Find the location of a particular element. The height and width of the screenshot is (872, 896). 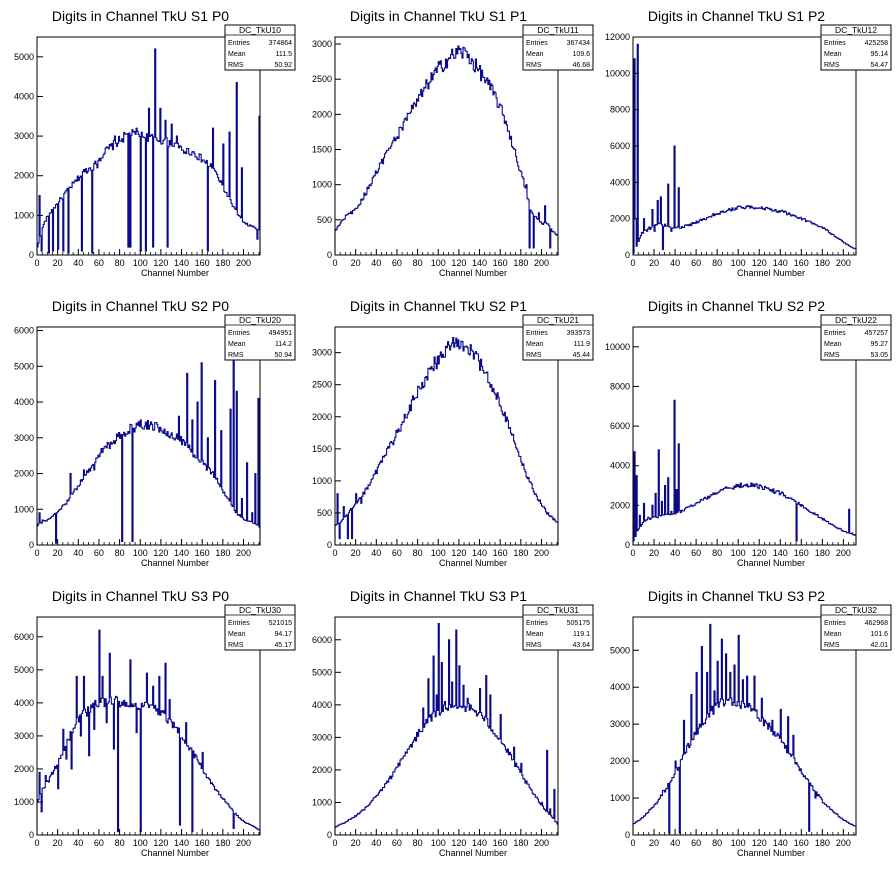

x-tick-label: 180 is located at coordinates (520, 263).